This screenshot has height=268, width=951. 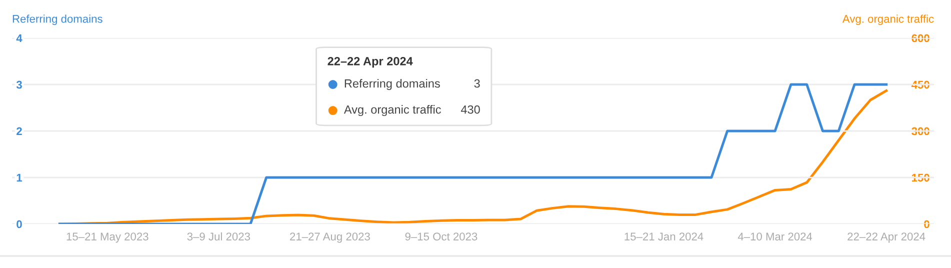 What do you see at coordinates (19, 38) in the screenshot?
I see `y-tick-label: 4` at bounding box center [19, 38].